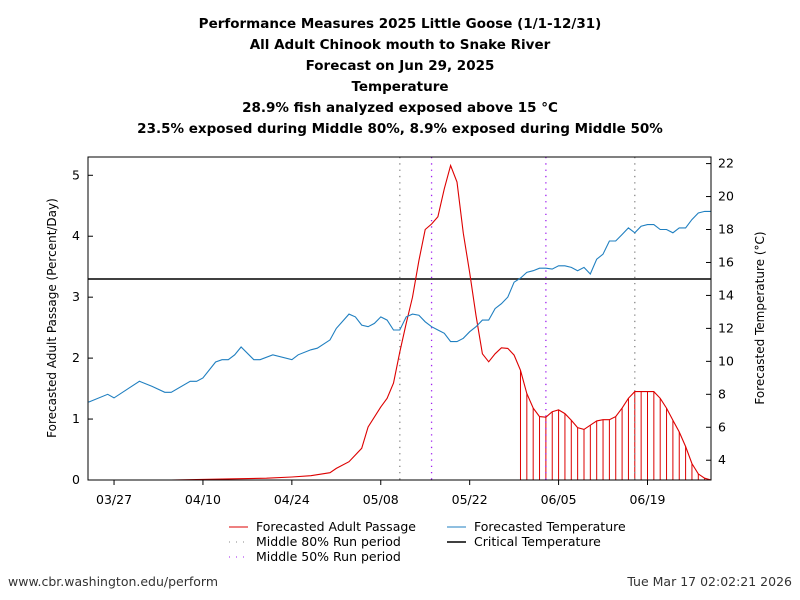  Describe the element at coordinates (559, 499) in the screenshot. I see `x-tick-label: 06/05` at that location.